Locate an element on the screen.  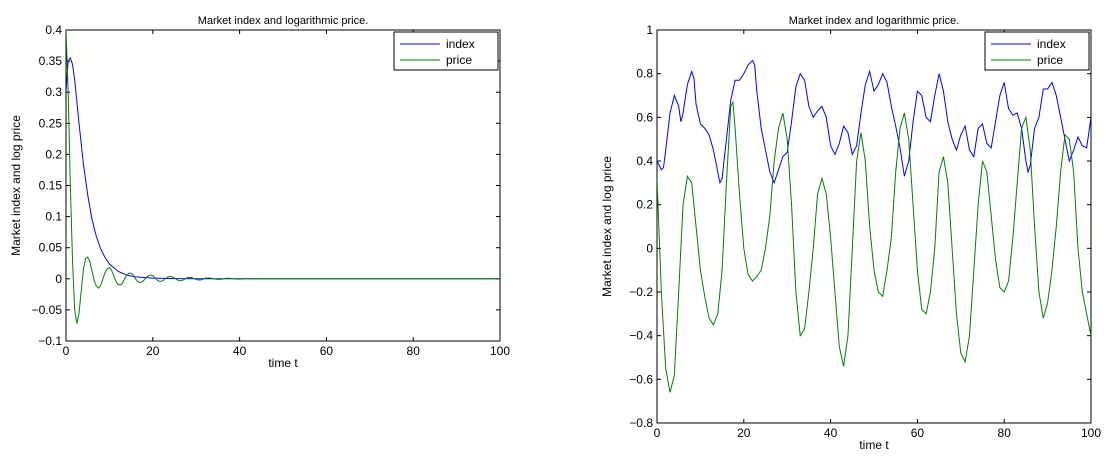
y-tick-label: 0.05 is located at coordinates (51, 248).